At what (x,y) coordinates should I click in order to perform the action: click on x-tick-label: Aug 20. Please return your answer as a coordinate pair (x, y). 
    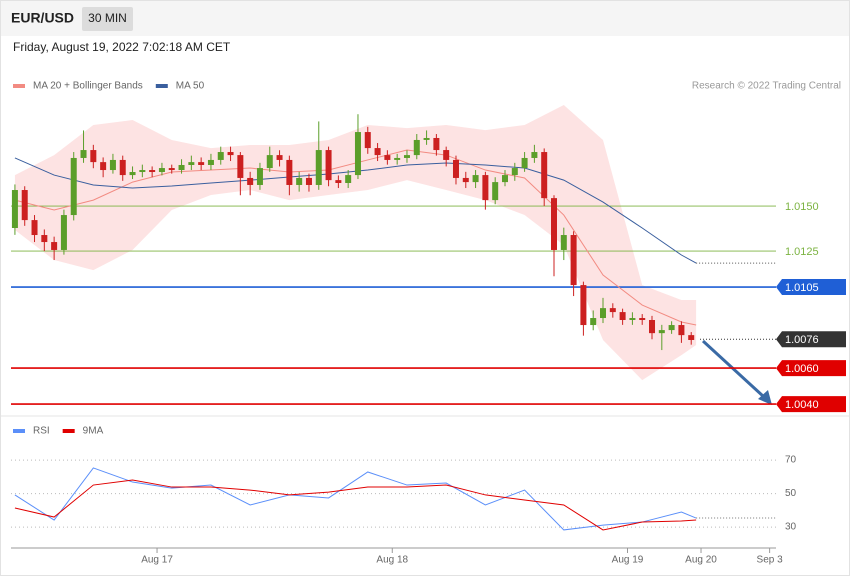
    Looking at the image, I should click on (701, 560).